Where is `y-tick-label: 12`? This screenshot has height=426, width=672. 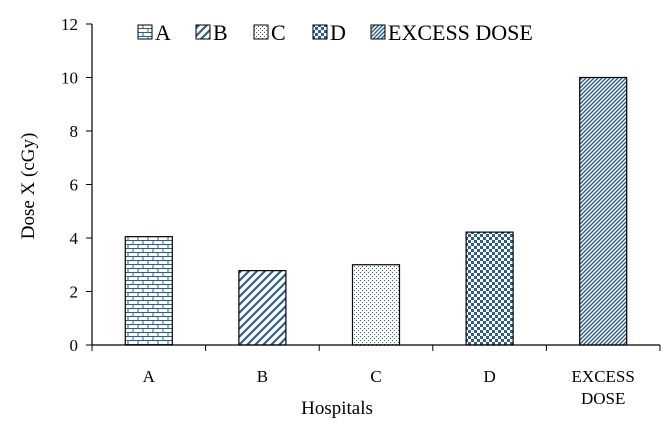 y-tick-label: 12 is located at coordinates (69, 24).